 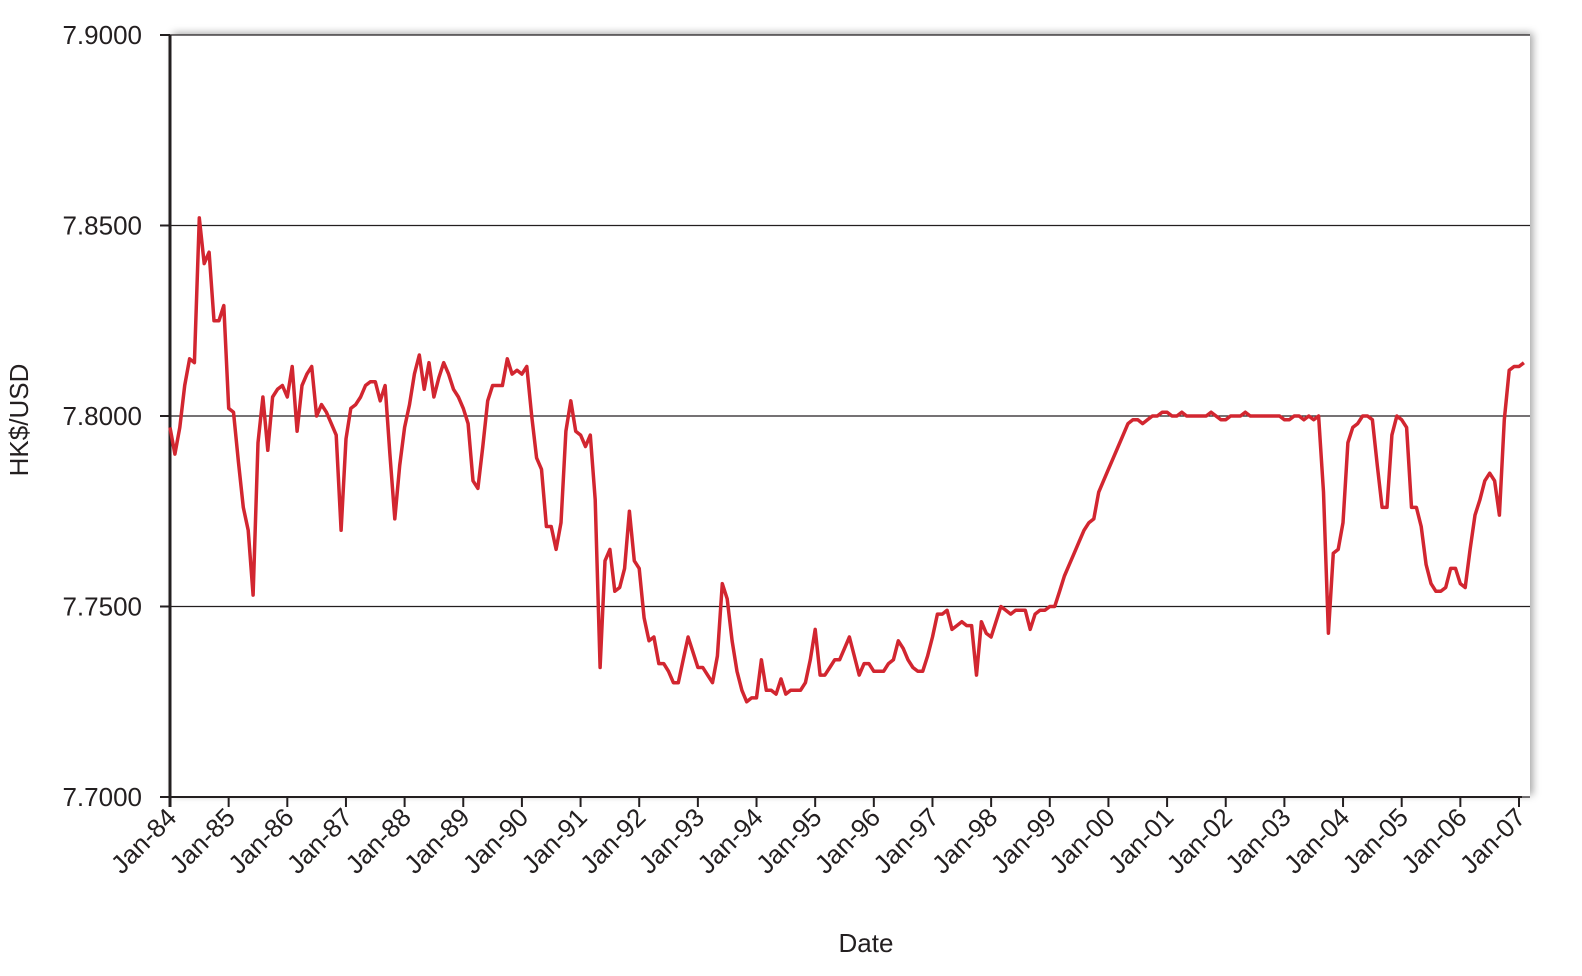 What do you see at coordinates (1433, 840) in the screenshot?
I see `x-tick-label: Jan-06` at bounding box center [1433, 840].